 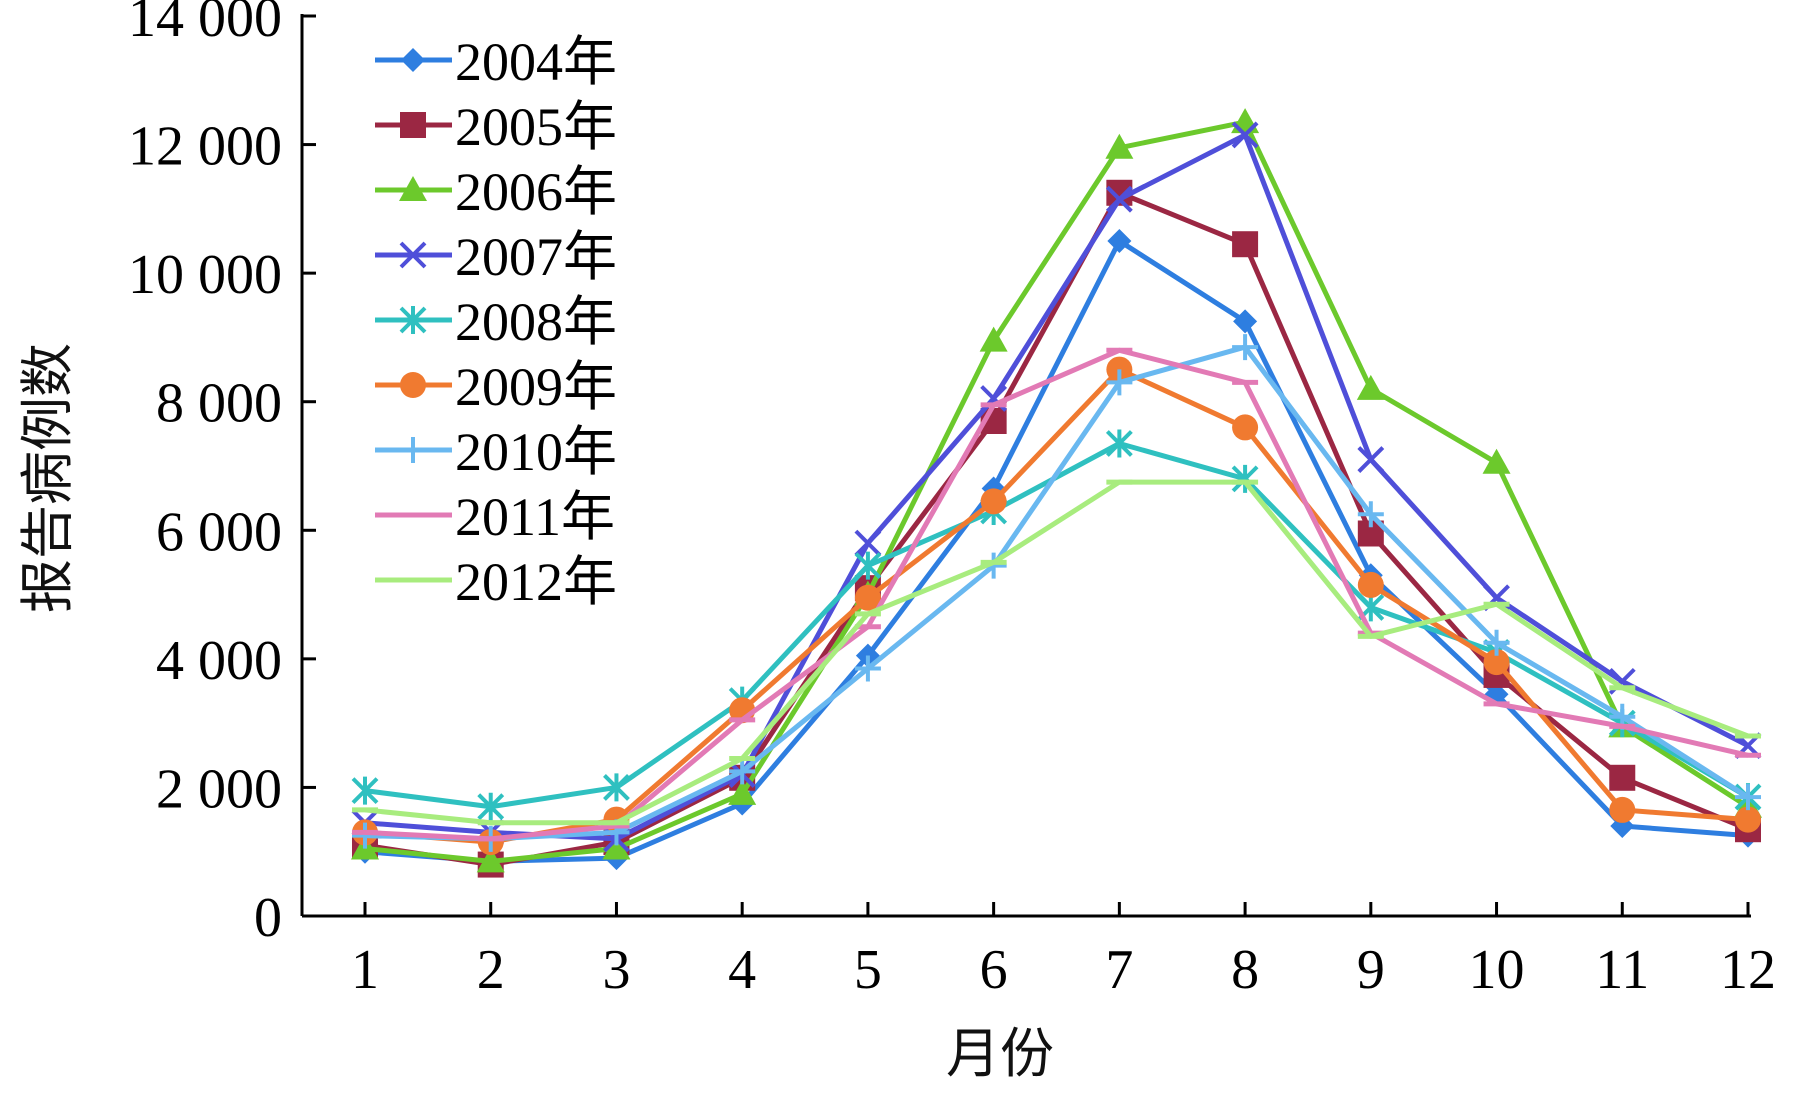 I want to click on legend-label: 2008年, so click(x=536, y=322).